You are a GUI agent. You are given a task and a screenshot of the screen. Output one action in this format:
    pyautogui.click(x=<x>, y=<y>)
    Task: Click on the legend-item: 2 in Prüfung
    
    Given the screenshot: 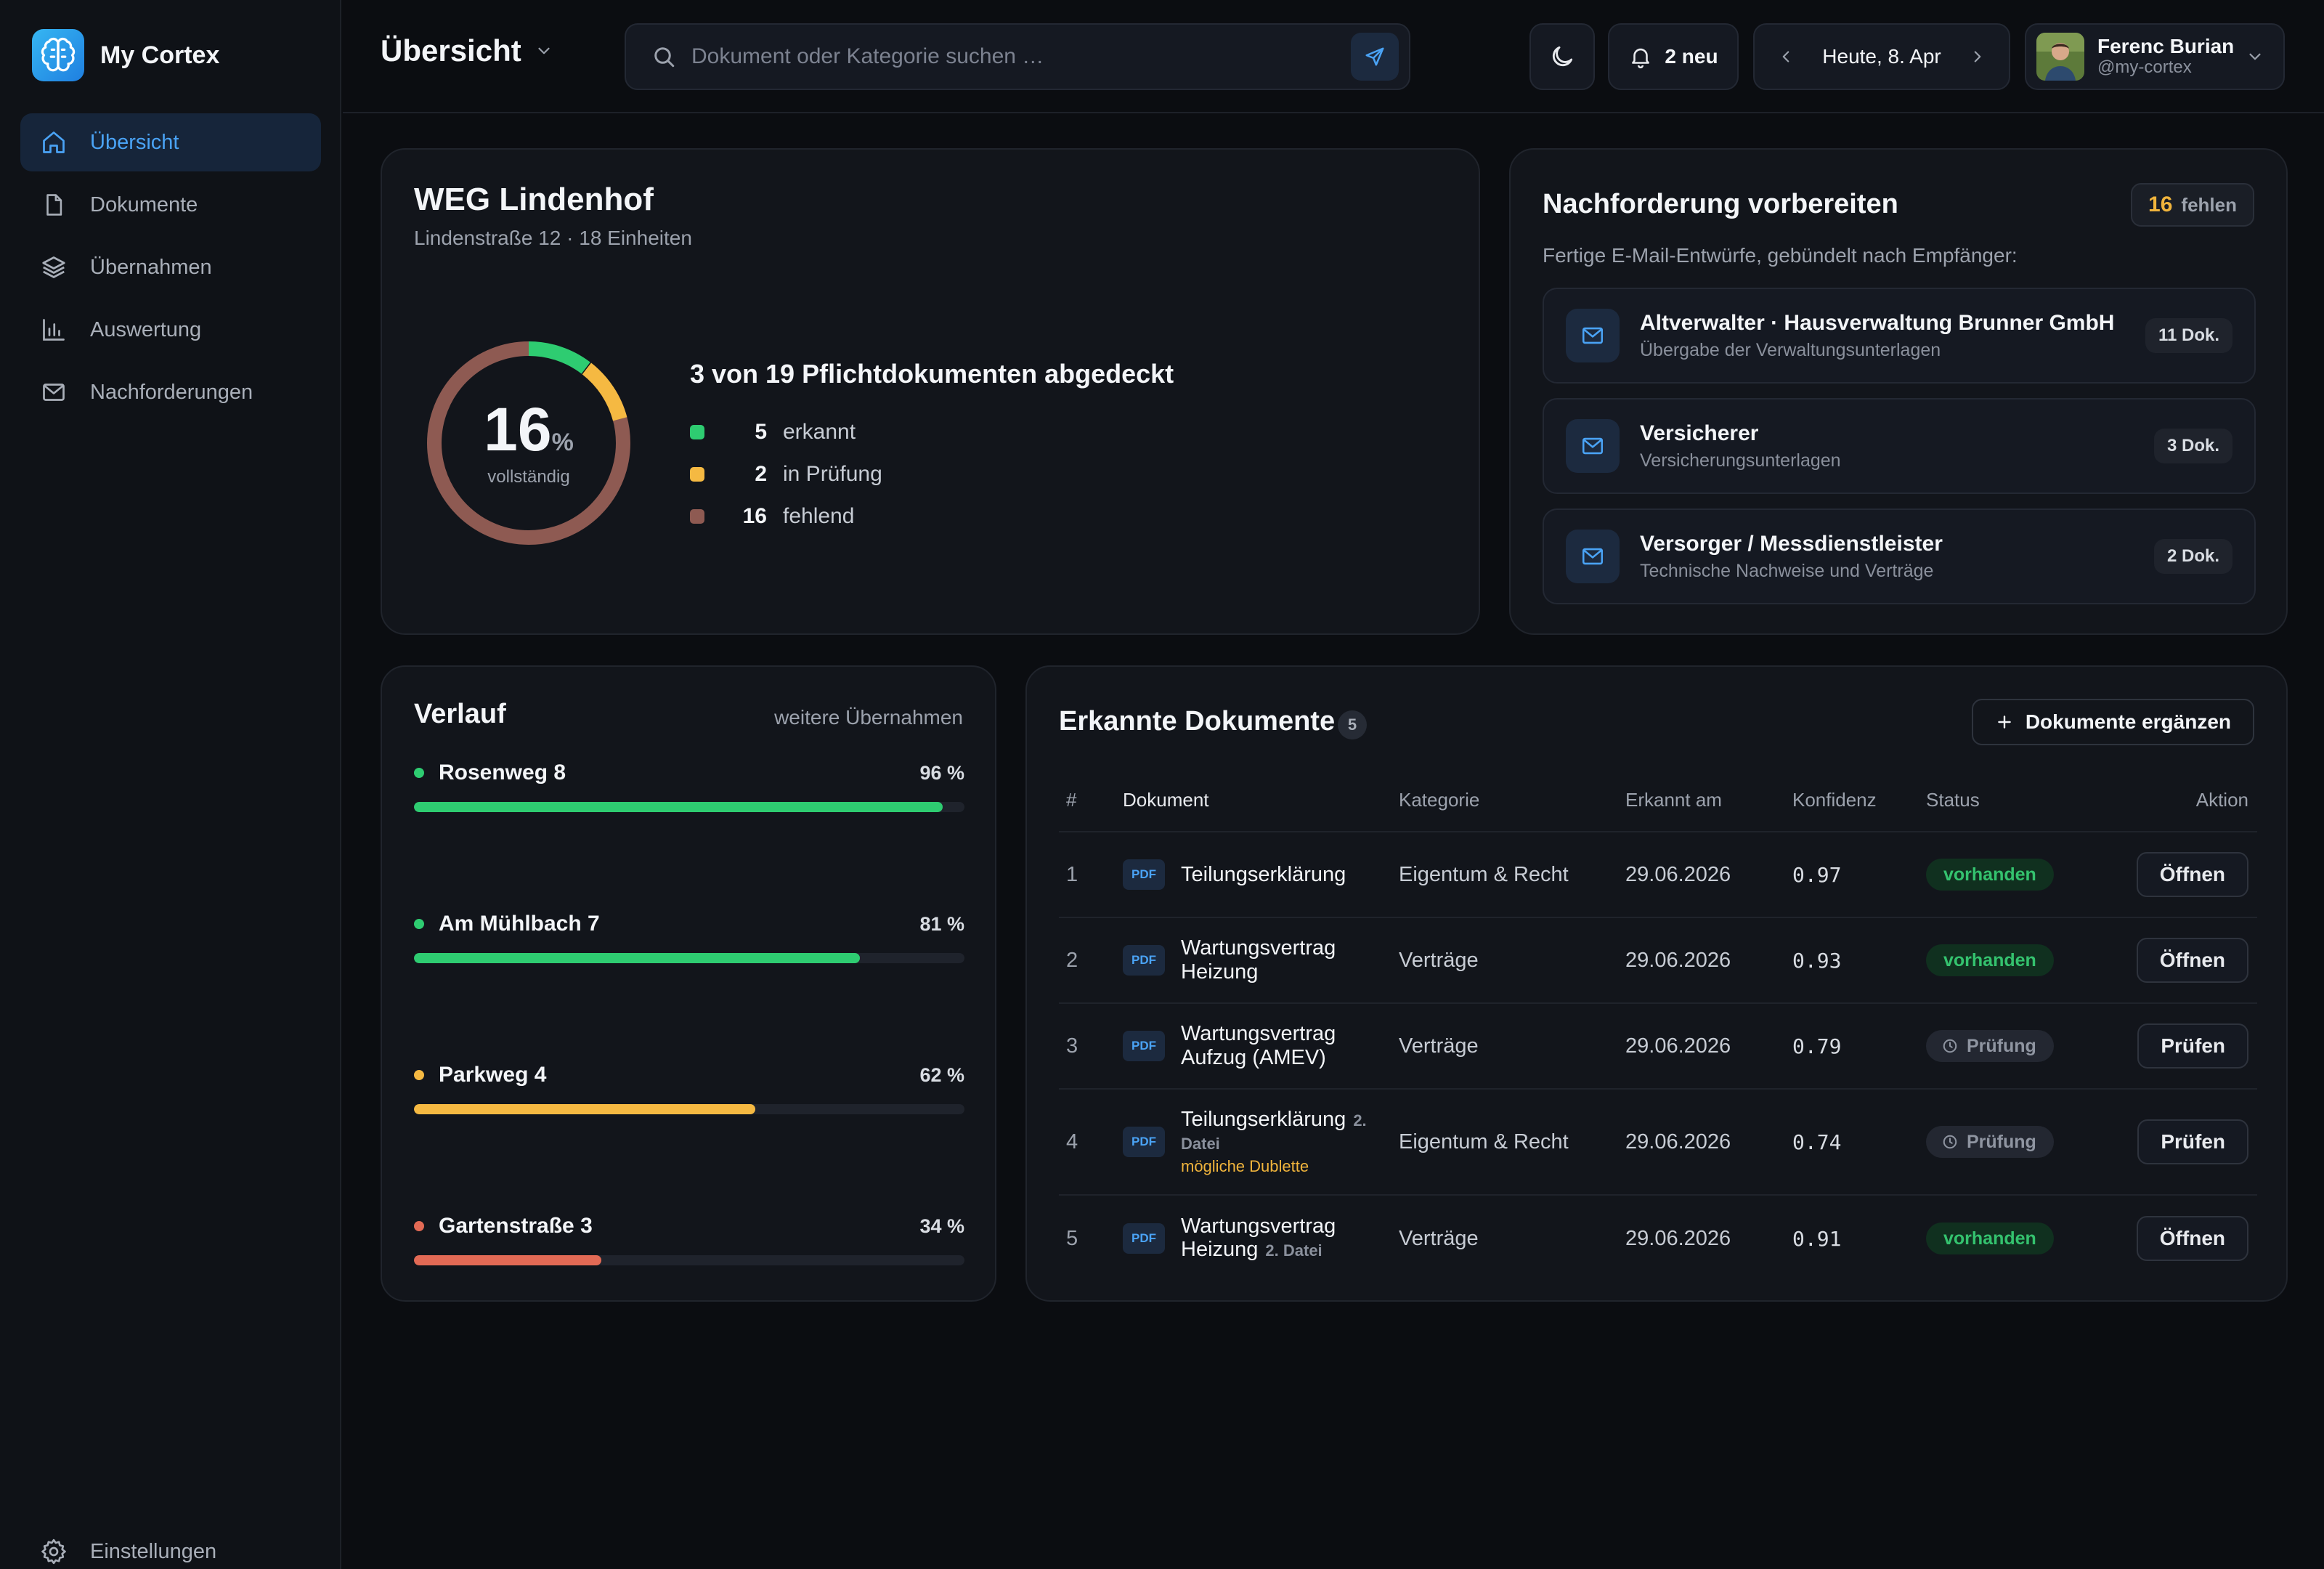 What is the action you would take?
    pyautogui.click(x=786, y=474)
    